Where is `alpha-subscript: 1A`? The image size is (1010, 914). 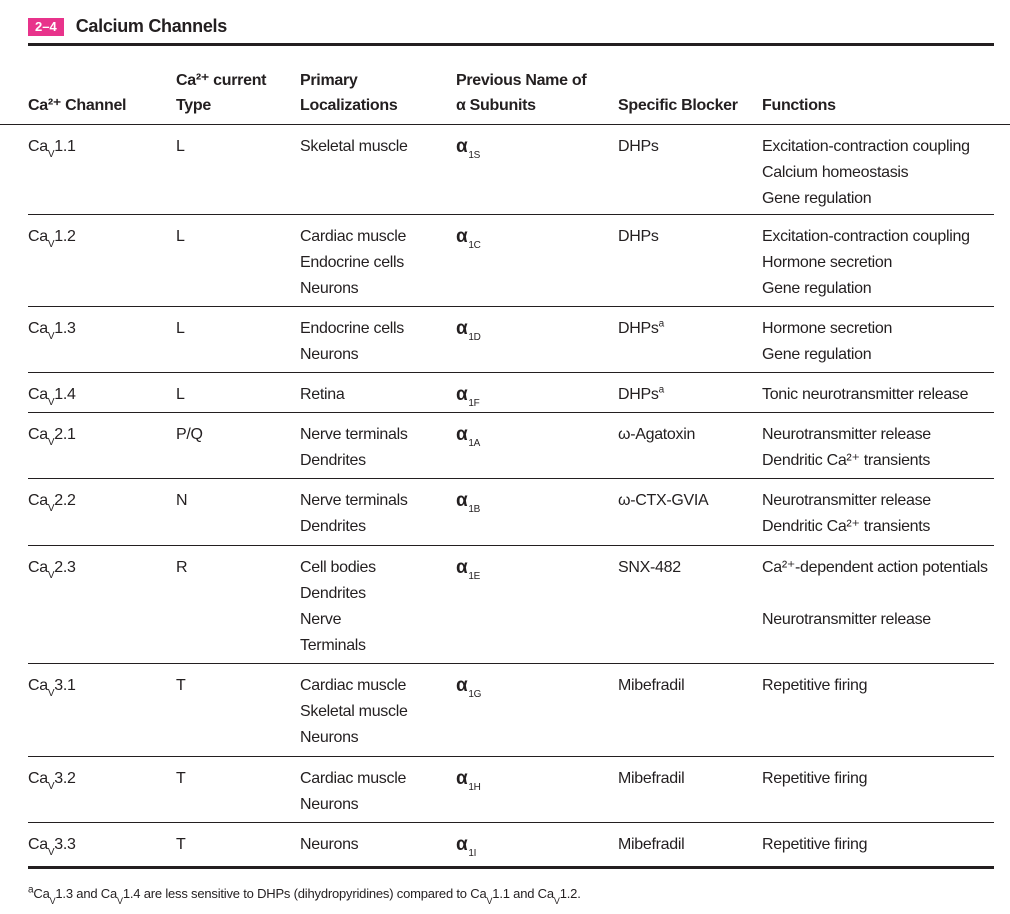
alpha-subscript: 1A is located at coordinates (474, 443).